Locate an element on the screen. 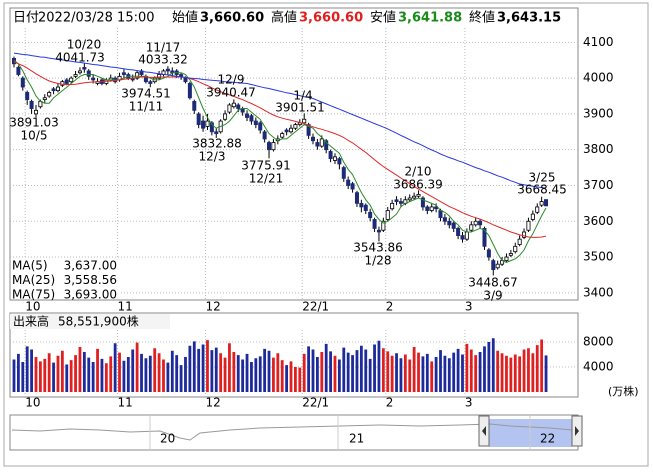 Image resolution: width=653 pixels, height=474 pixels. navigator-label: 21 is located at coordinates (356, 439).